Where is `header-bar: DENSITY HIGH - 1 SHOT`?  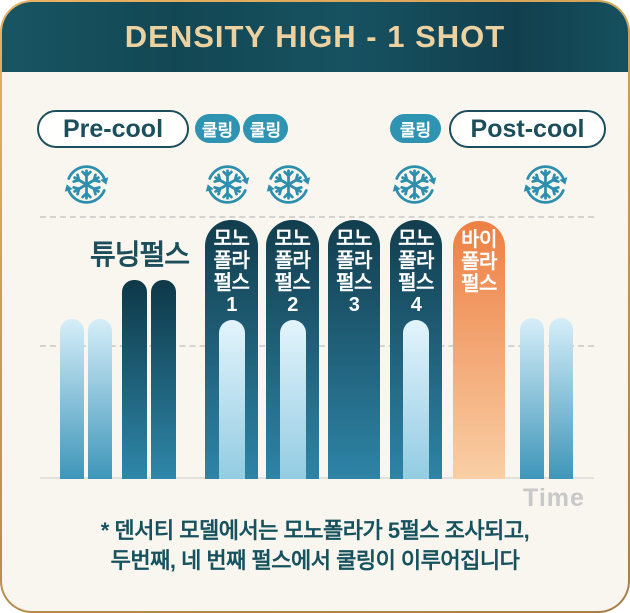
header-bar: DENSITY HIGH - 1 SHOT is located at coordinates (315, 37).